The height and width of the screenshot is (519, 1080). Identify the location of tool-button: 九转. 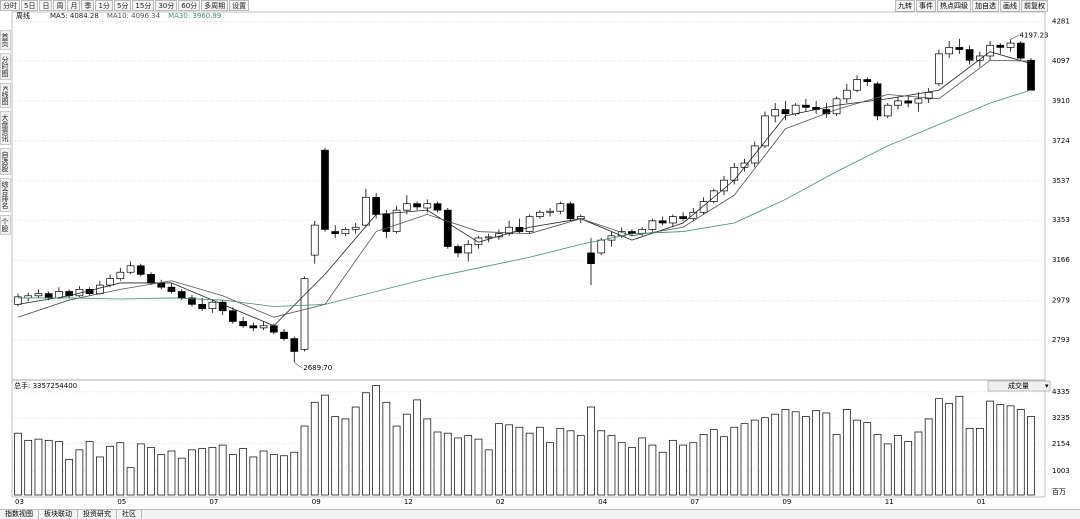
(905, 6).